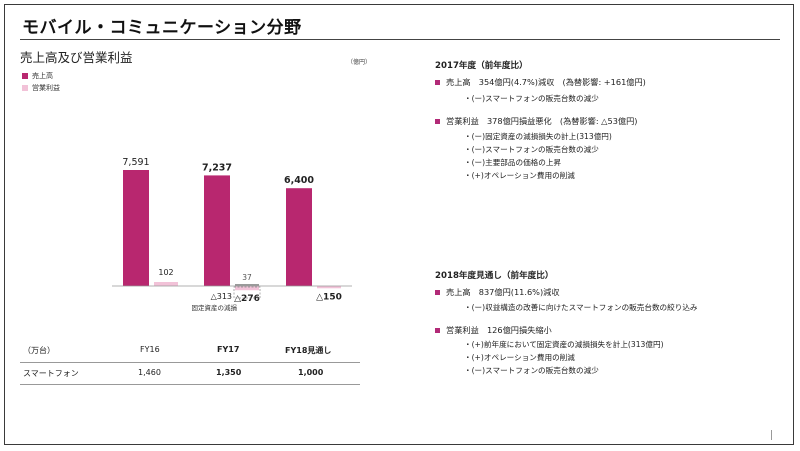  I want to click on data-label-sales-1: 7,237, so click(217, 167).